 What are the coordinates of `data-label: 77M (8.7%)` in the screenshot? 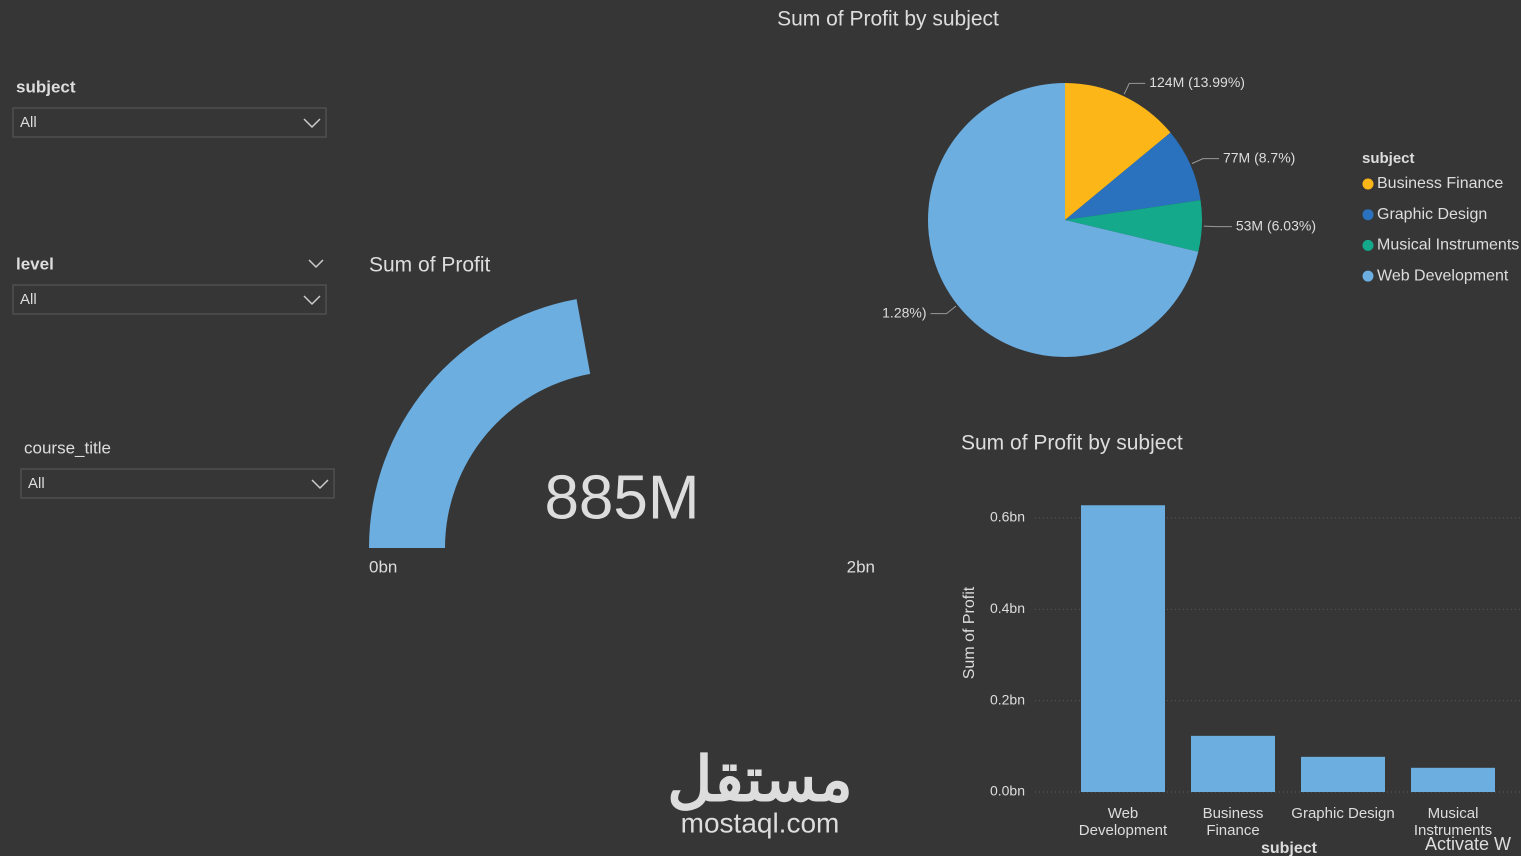 It's located at (1259, 157).